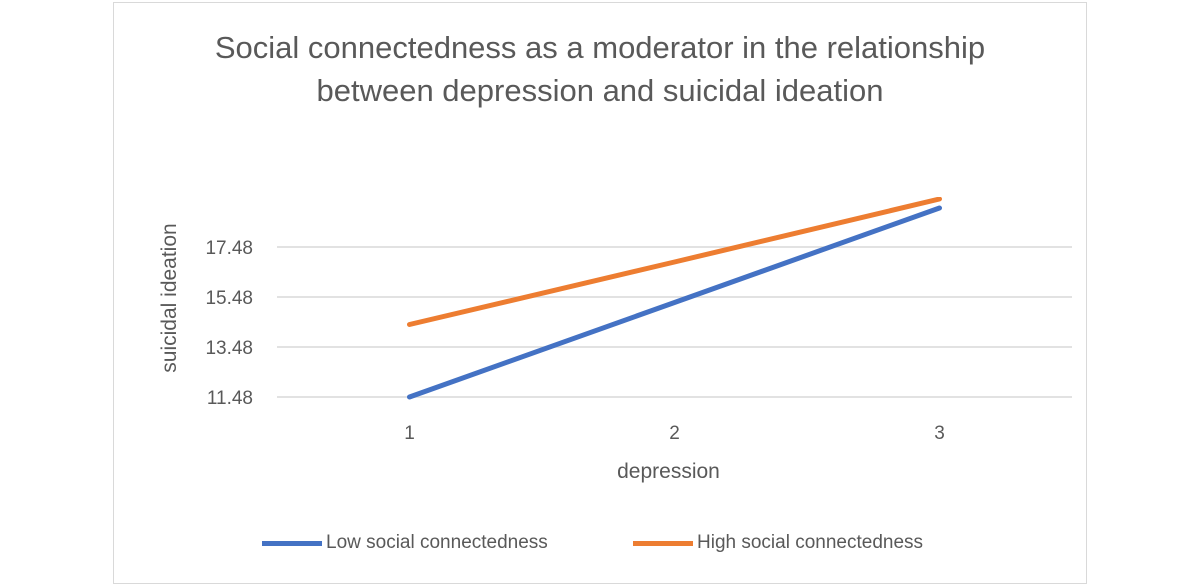 The width and height of the screenshot is (1200, 588). What do you see at coordinates (229, 298) in the screenshot?
I see `y-tick-label: 15.48` at bounding box center [229, 298].